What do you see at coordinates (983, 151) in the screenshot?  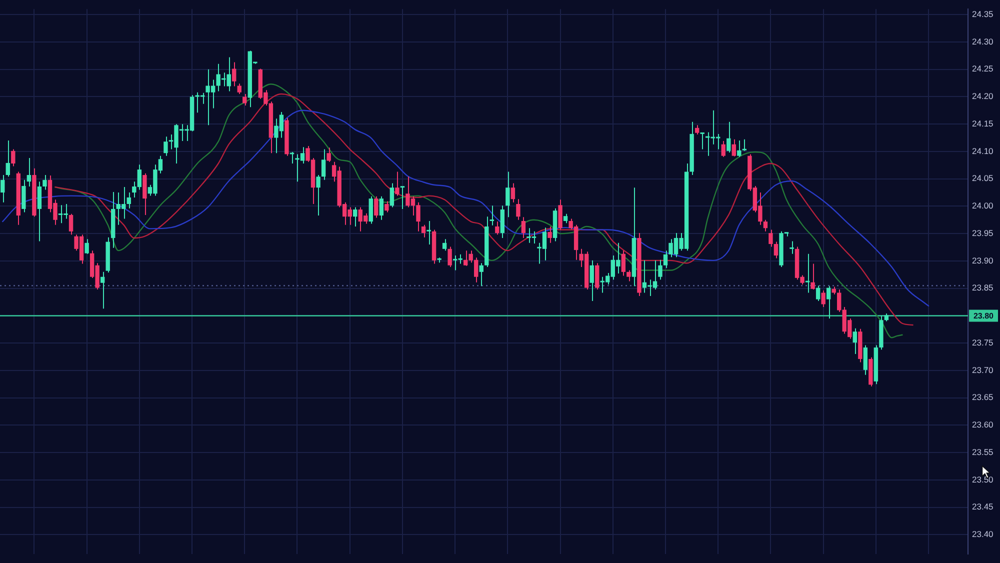 I see `y-tick-label: 24.10` at bounding box center [983, 151].